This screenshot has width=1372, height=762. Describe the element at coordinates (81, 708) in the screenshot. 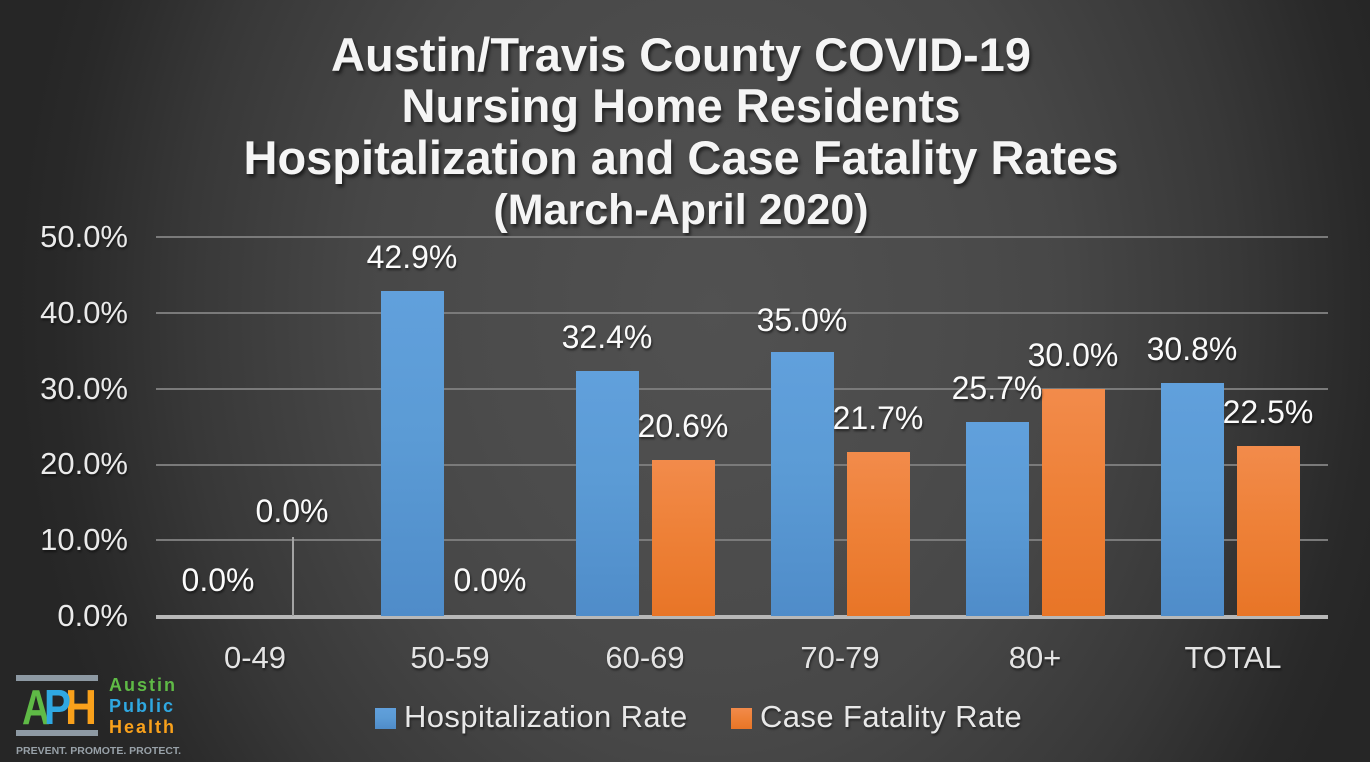

I see `svg-text: H` at that location.